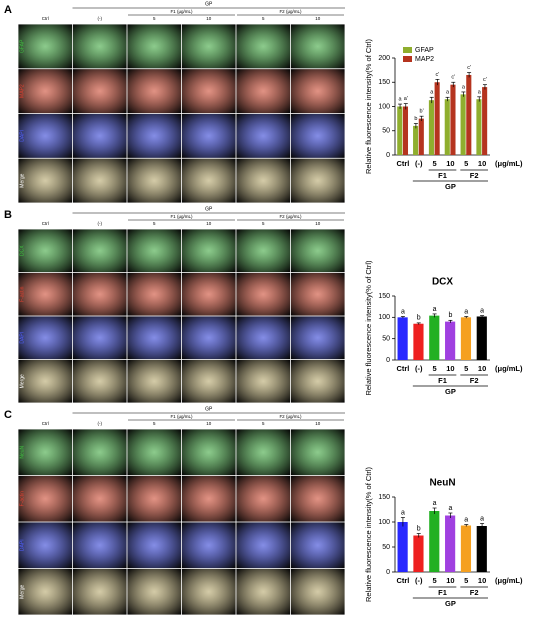 The height and width of the screenshot is (619, 550). What do you see at coordinates (422, 112) in the screenshot?
I see `significance-letter: b'` at bounding box center [422, 112].